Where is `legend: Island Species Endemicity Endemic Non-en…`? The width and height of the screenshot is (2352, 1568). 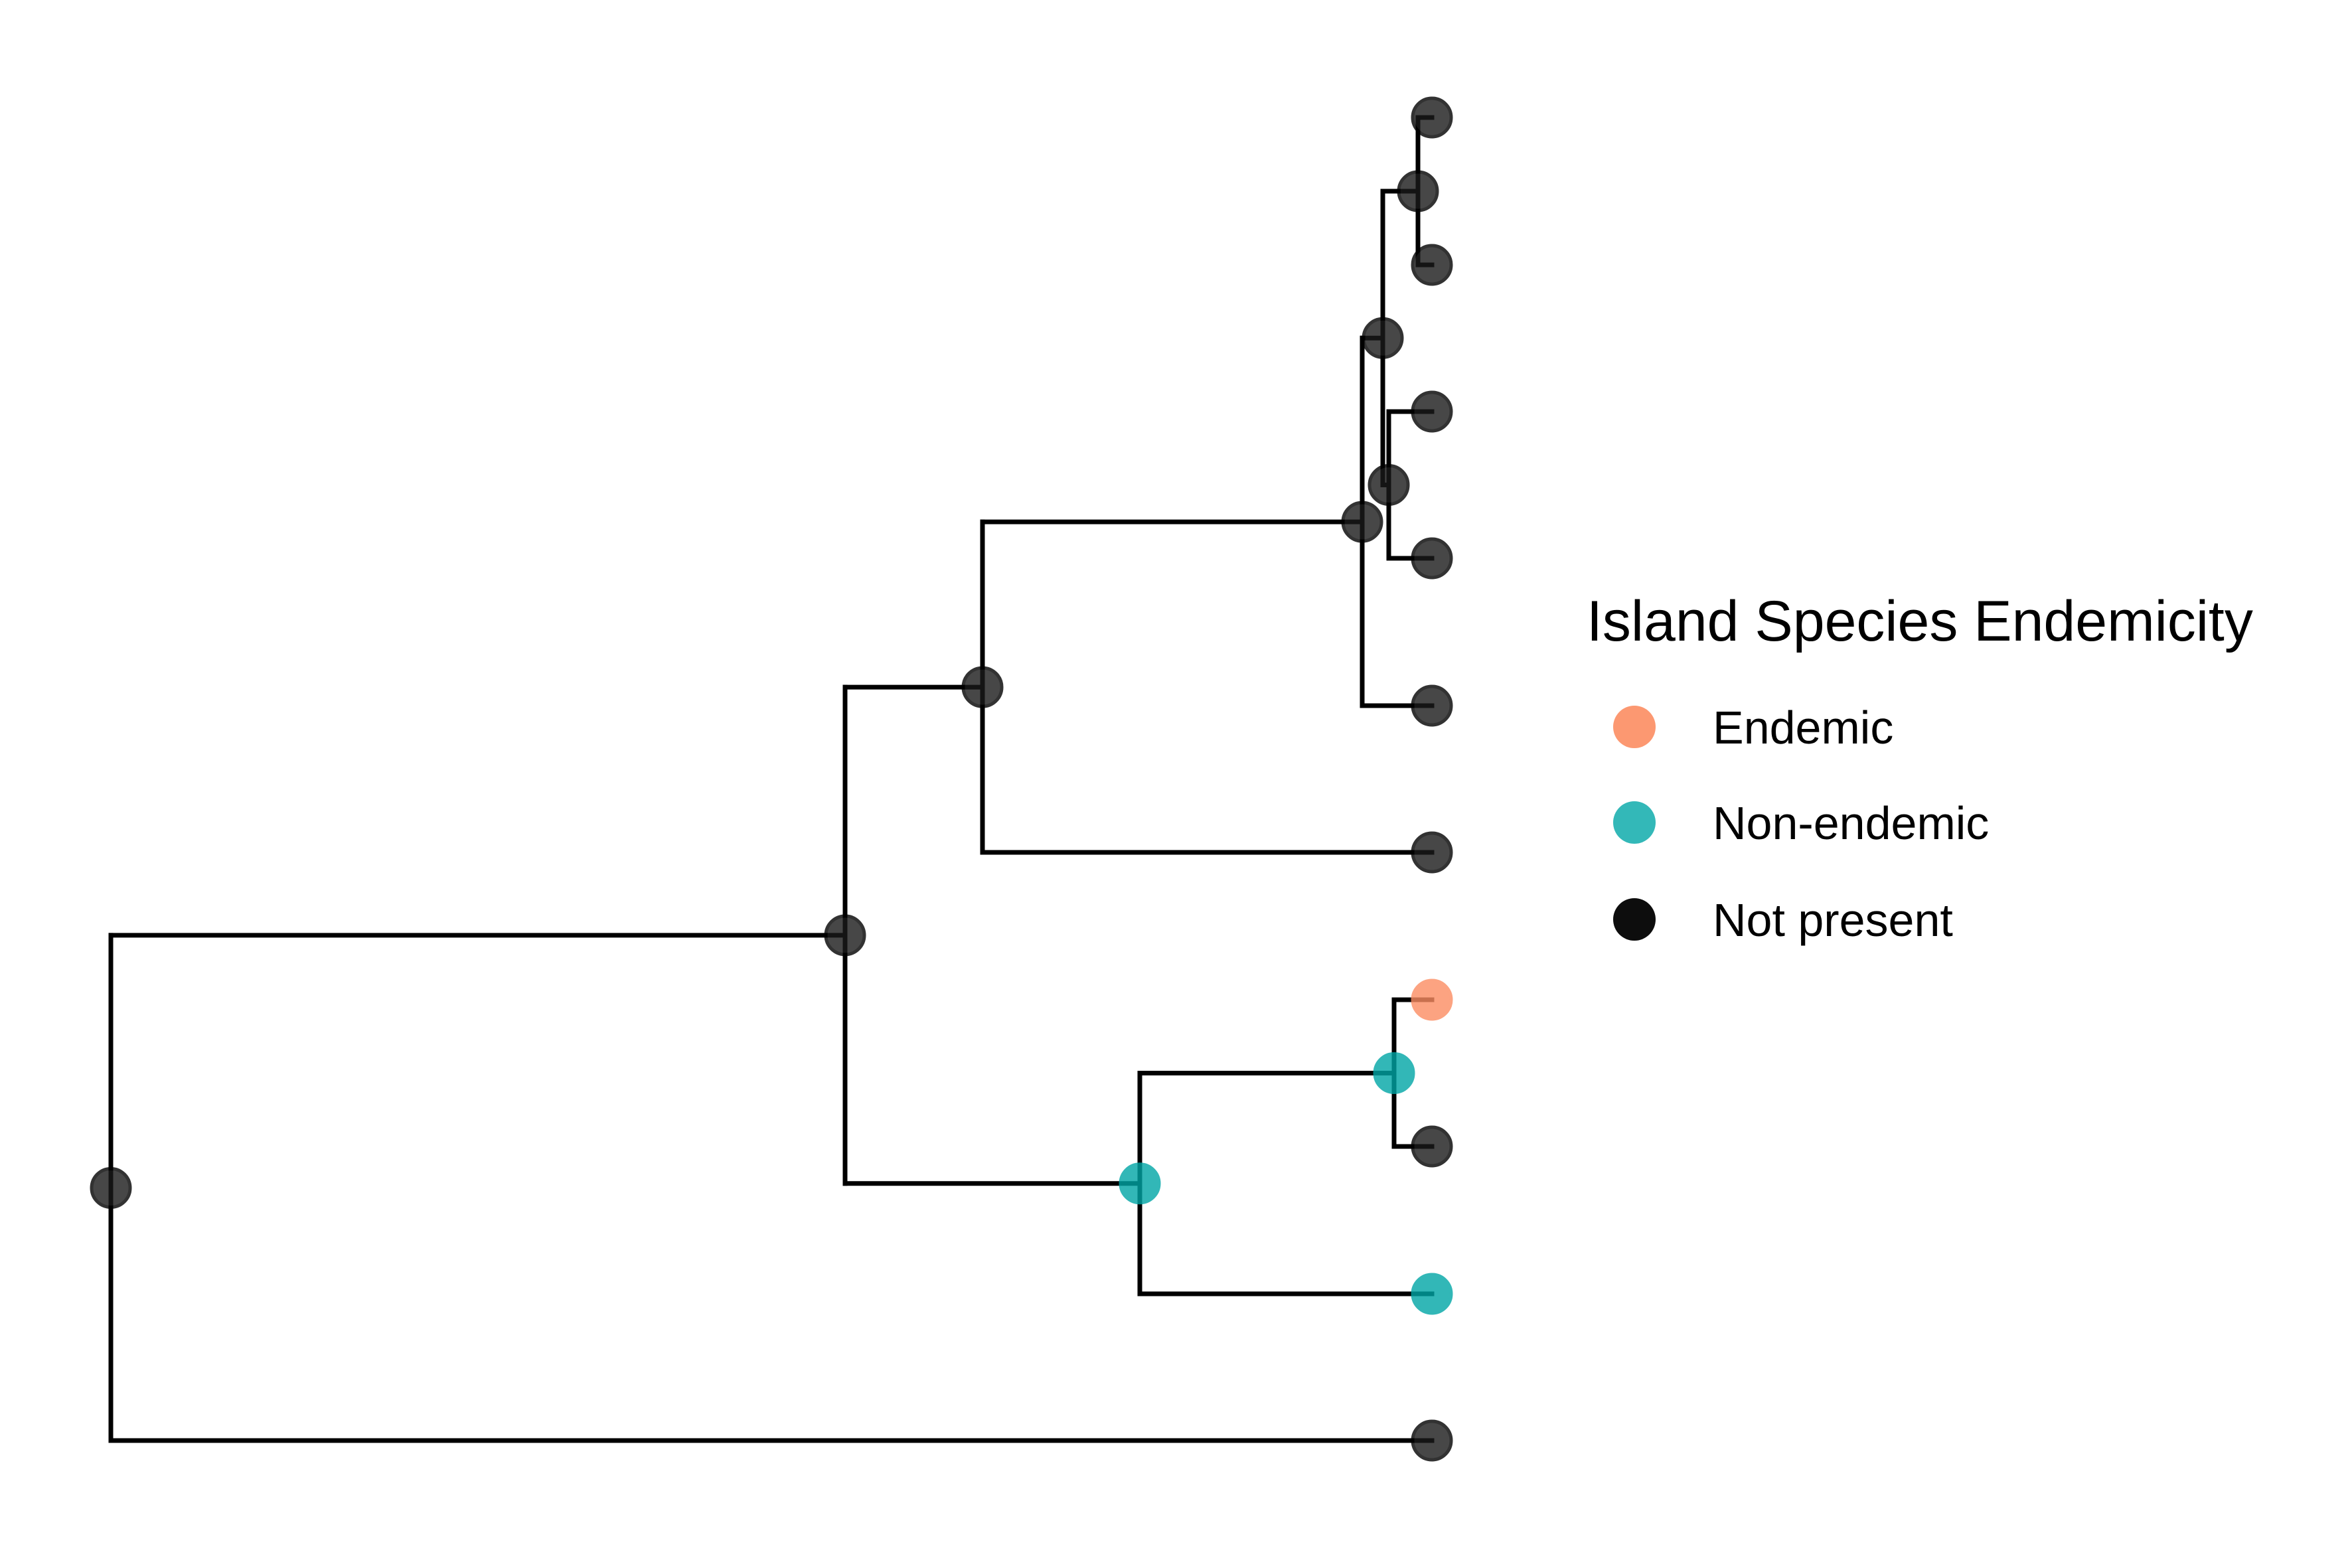
legend: Island Species Endemicity Endemic Non-en… is located at coordinates (1920, 768).